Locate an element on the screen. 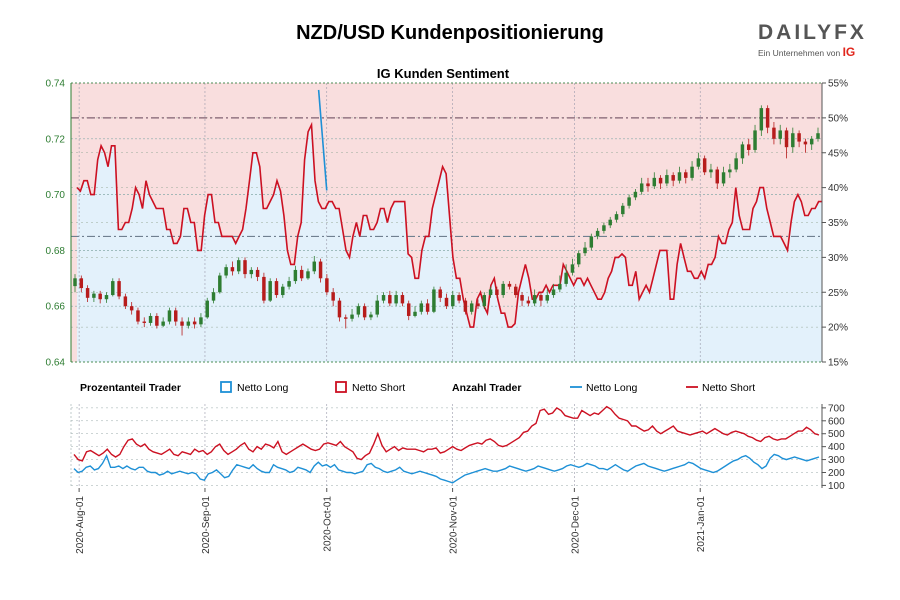 This screenshot has height=600, width=900. x-tick-label: 2020-Nov-01 is located at coordinates (454, 525).